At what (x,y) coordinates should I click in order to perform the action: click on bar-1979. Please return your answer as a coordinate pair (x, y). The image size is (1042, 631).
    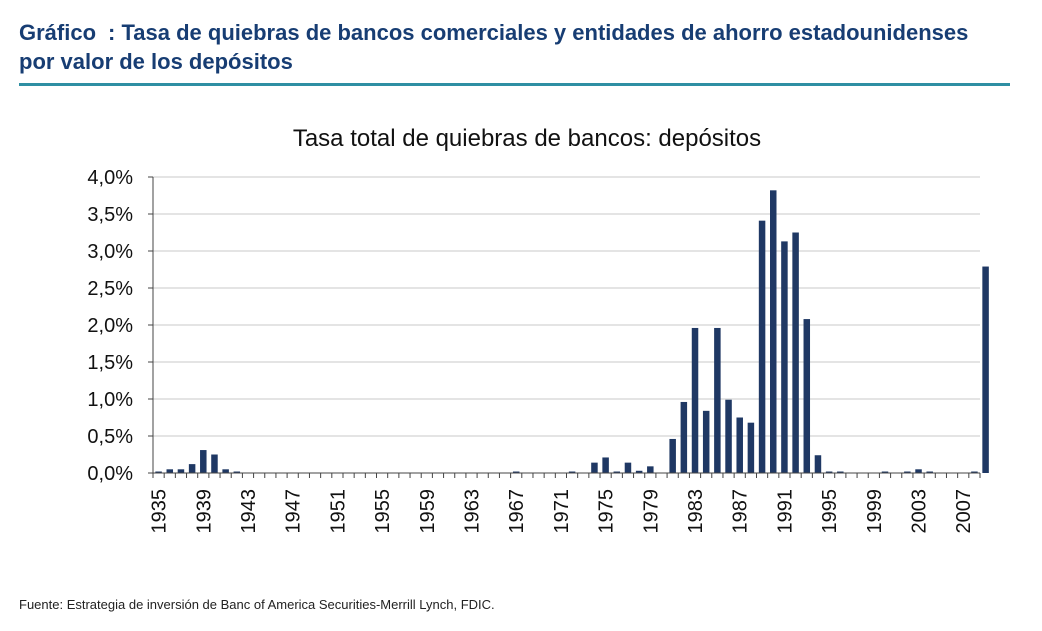
    Looking at the image, I should click on (650, 469).